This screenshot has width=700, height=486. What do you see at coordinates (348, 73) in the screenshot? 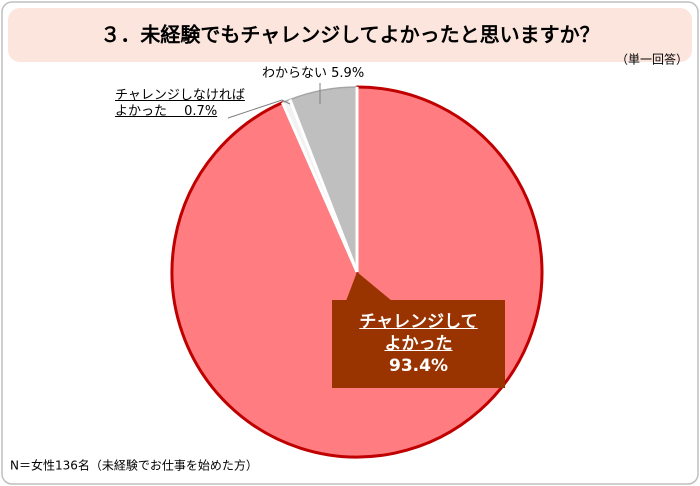
I see `value-label: 5.9%` at bounding box center [348, 73].